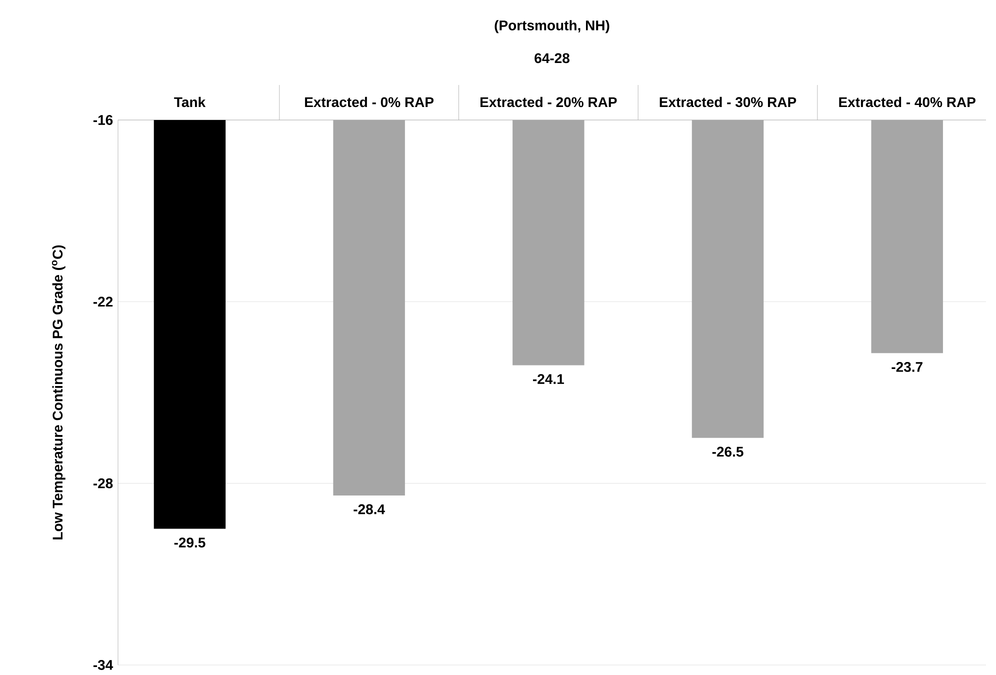  Describe the element at coordinates (552, 58) in the screenshot. I see `chart-subtitle: 64-28` at that location.